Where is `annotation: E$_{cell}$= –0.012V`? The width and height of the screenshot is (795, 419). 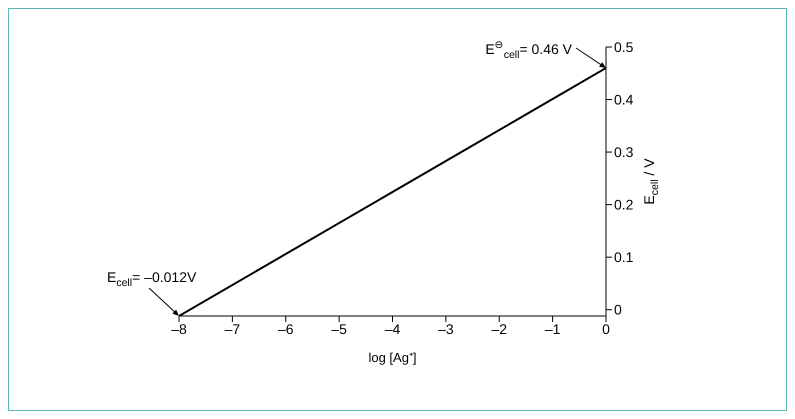 annotation: E$_{cell}$= –0.012V is located at coordinates (152, 279).